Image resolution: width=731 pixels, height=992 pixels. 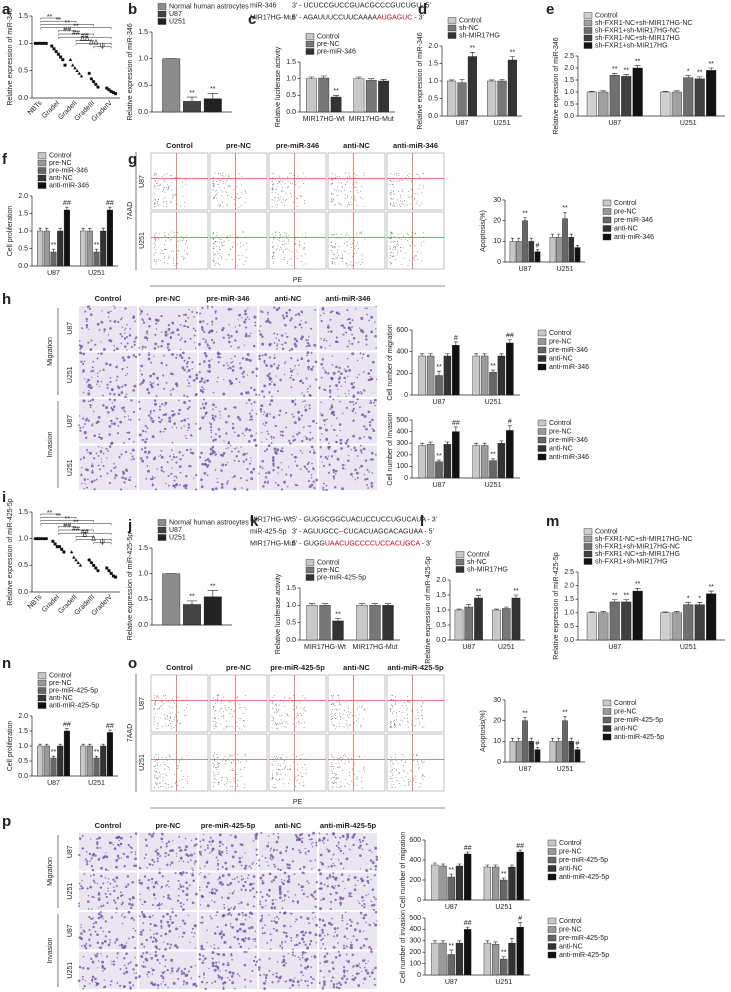 I want to click on legend-label: anti-miR-346, so click(x=634, y=237).